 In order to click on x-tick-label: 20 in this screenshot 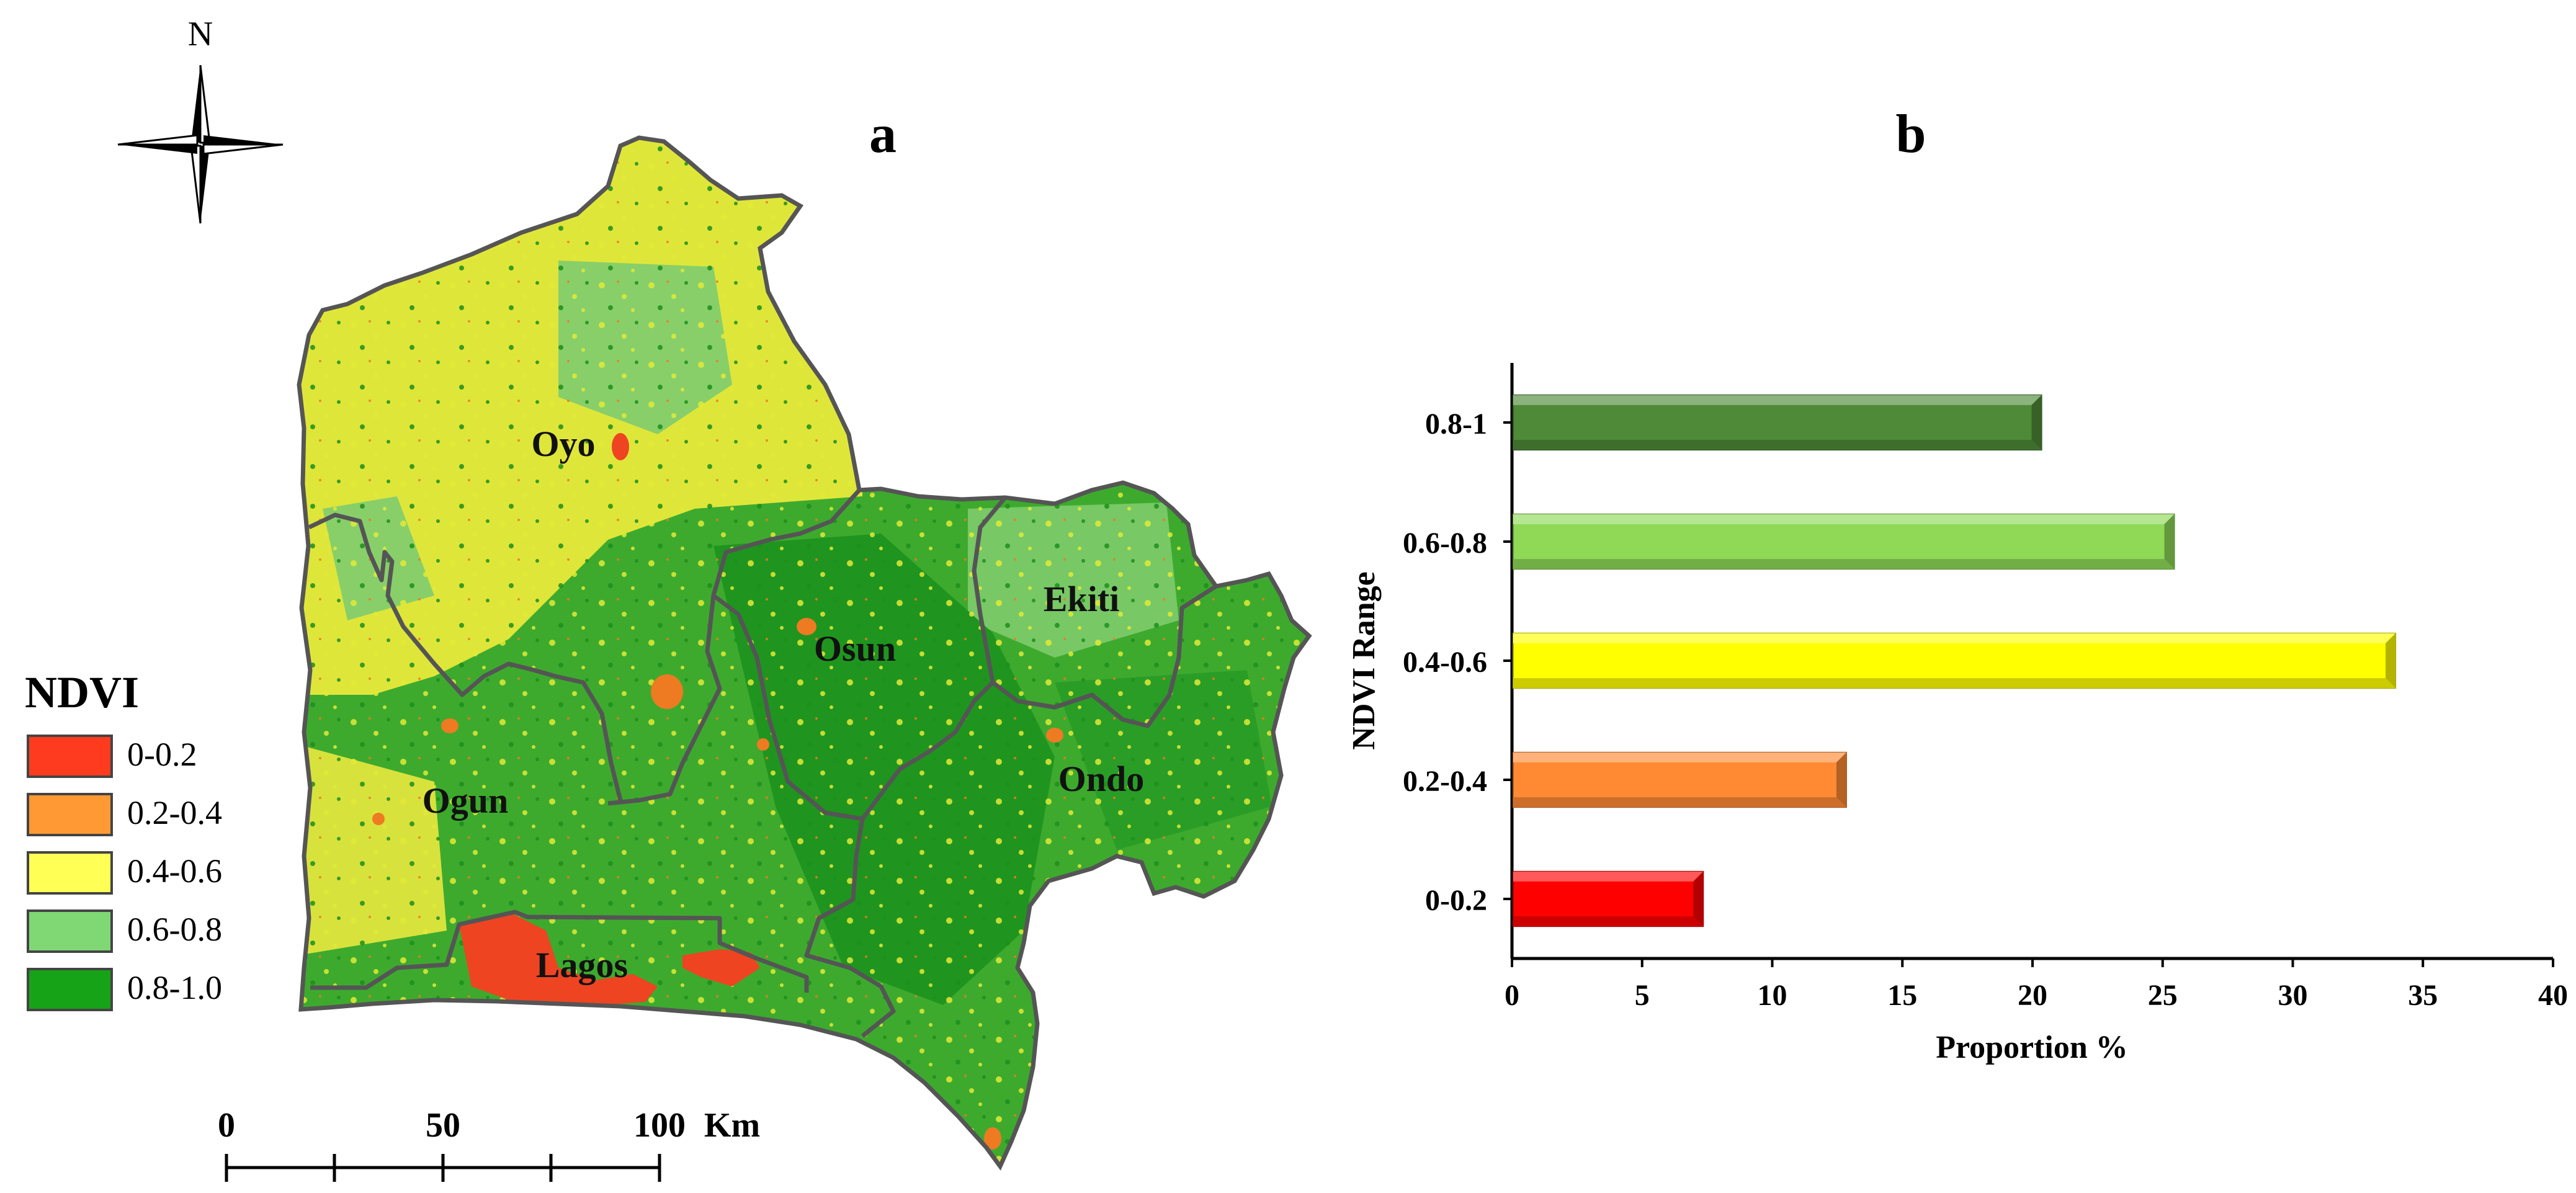, I will do `click(2032, 995)`.